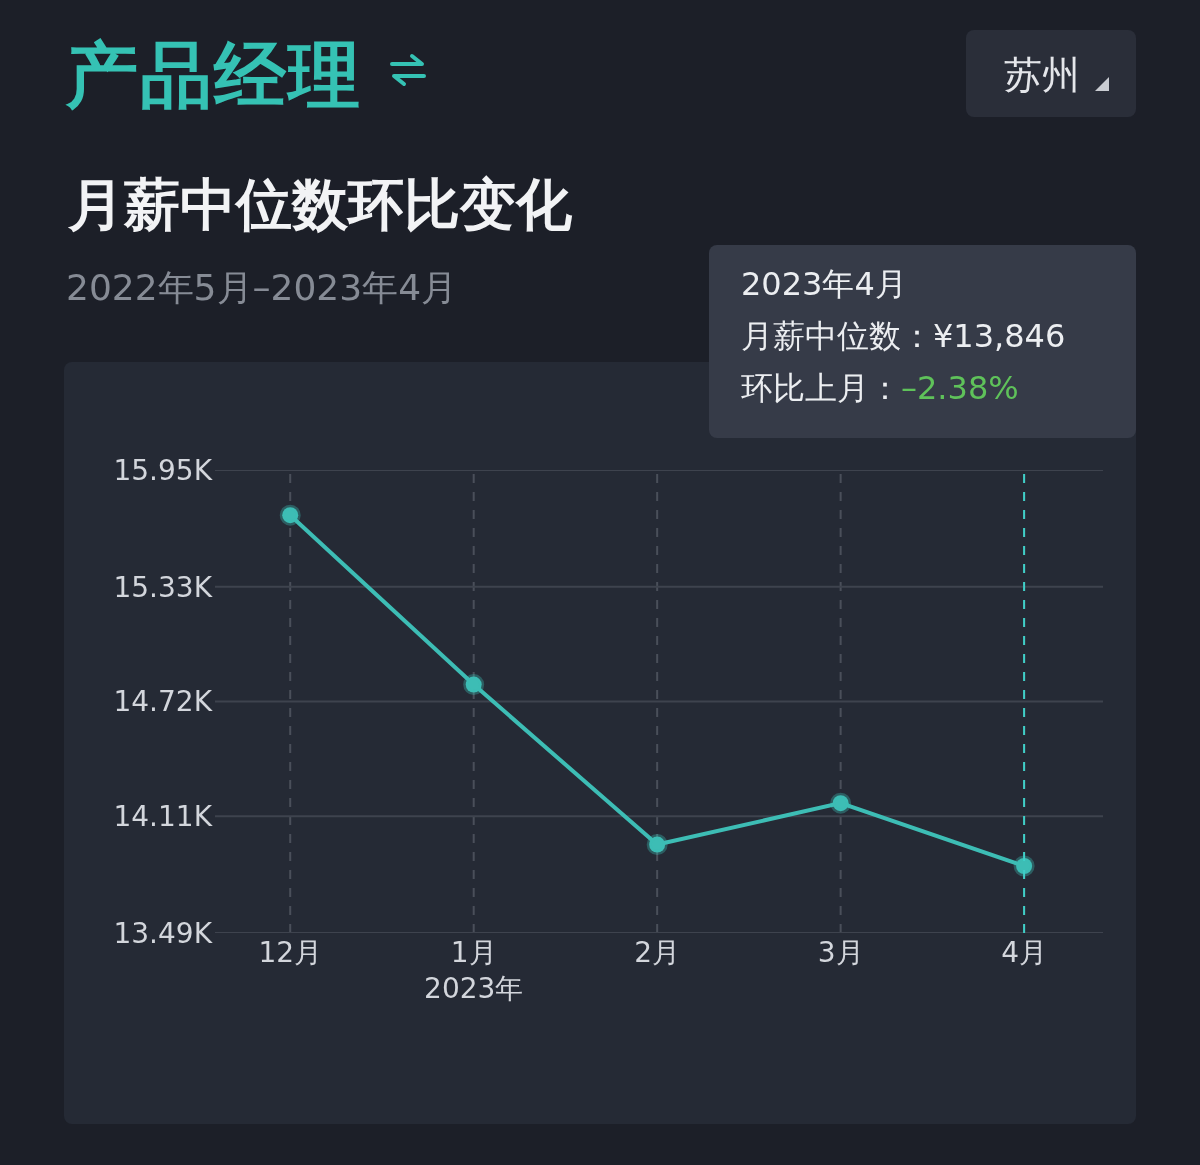  What do you see at coordinates (903, 336) in the screenshot?
I see `text: 月薪中位数：¥13,846` at bounding box center [903, 336].